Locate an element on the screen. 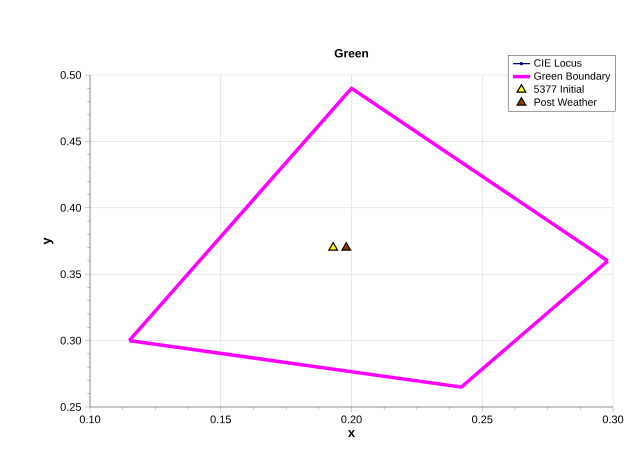 This screenshot has height=471, width=624. x-axis-title: x is located at coordinates (352, 433).